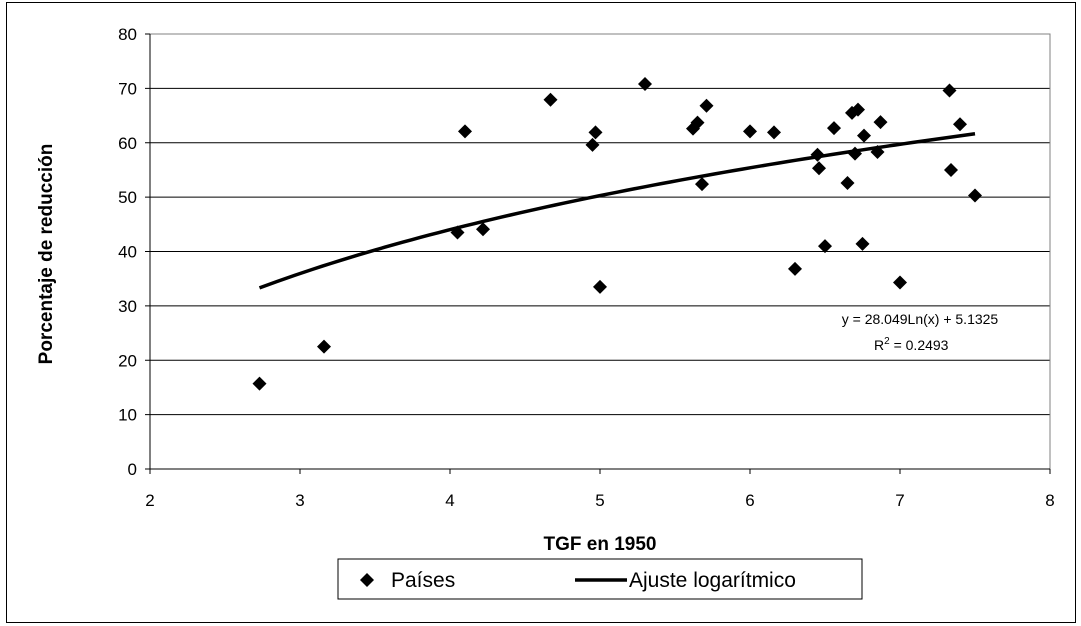 This screenshot has height=626, width=1081. What do you see at coordinates (299, 500) in the screenshot?
I see `x-tick-label: 3` at bounding box center [299, 500].